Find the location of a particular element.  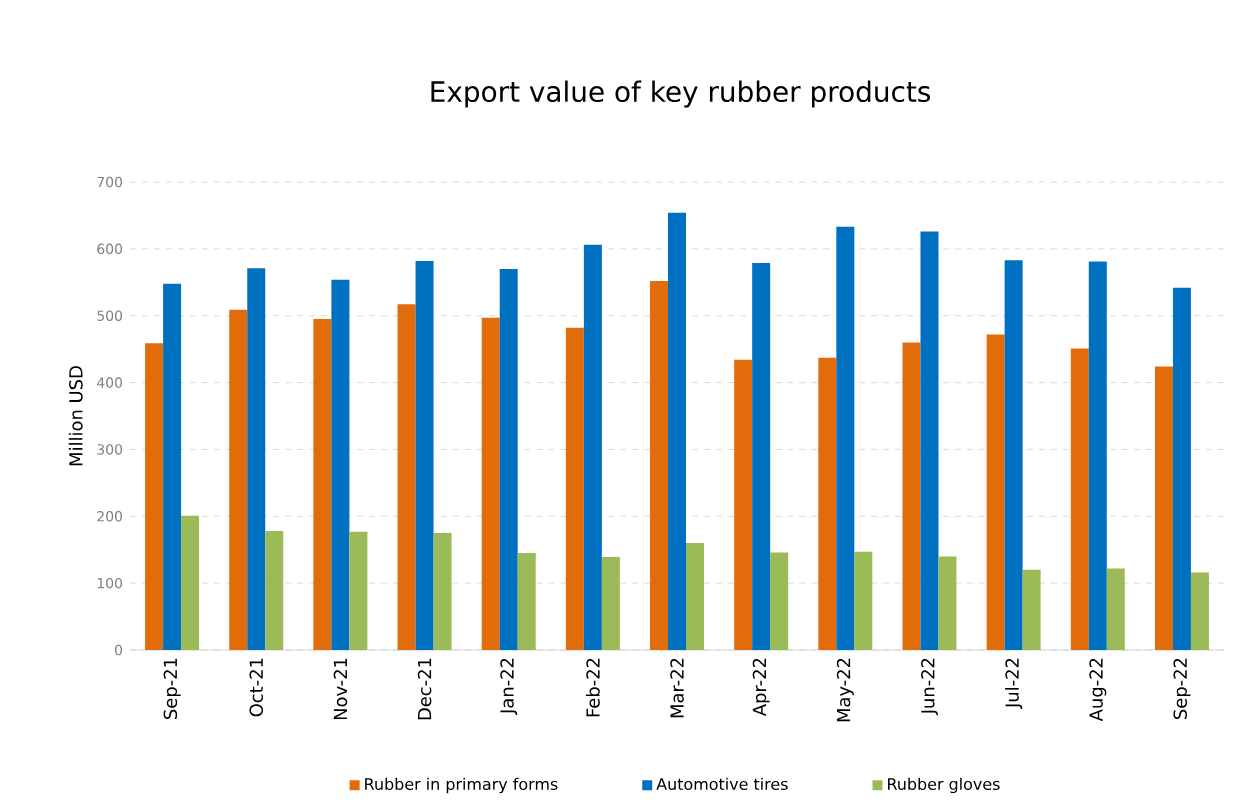

x-tick-label: Sep-21 is located at coordinates (172, 688).